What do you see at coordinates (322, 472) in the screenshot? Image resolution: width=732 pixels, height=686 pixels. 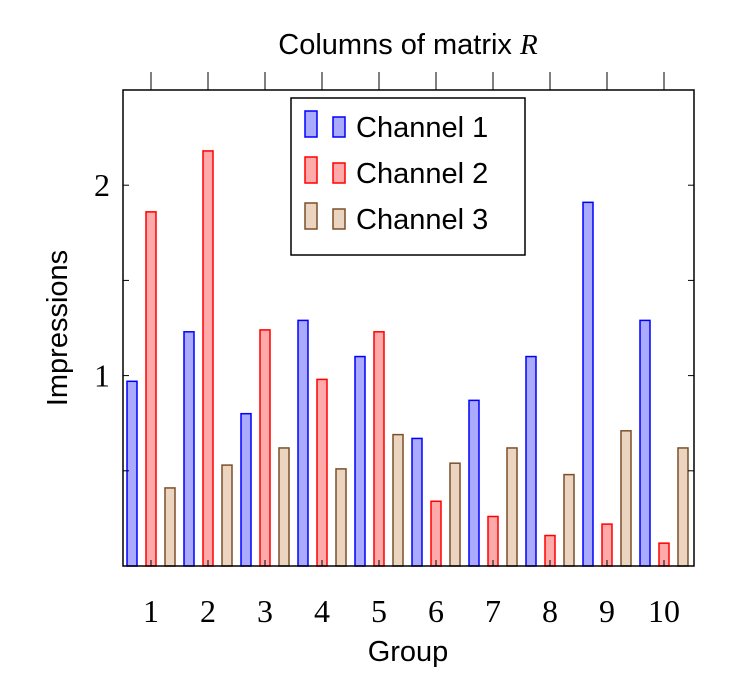 I see `bar-series2-group4` at bounding box center [322, 472].